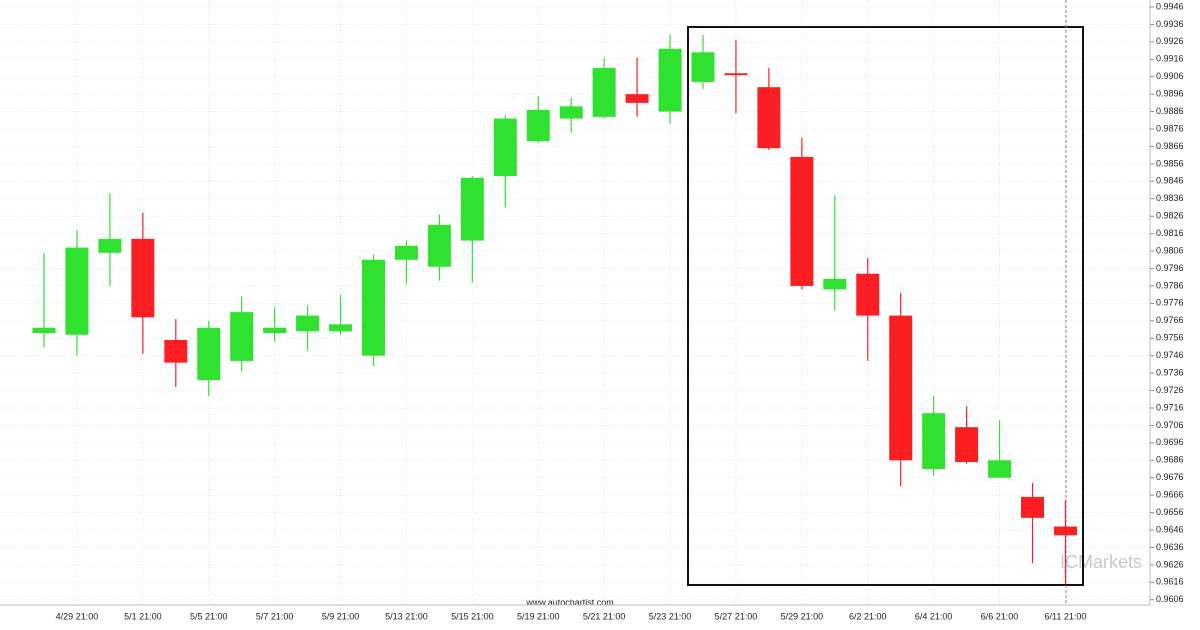  I want to click on y-tick-label: 0.9696, so click(1170, 442).